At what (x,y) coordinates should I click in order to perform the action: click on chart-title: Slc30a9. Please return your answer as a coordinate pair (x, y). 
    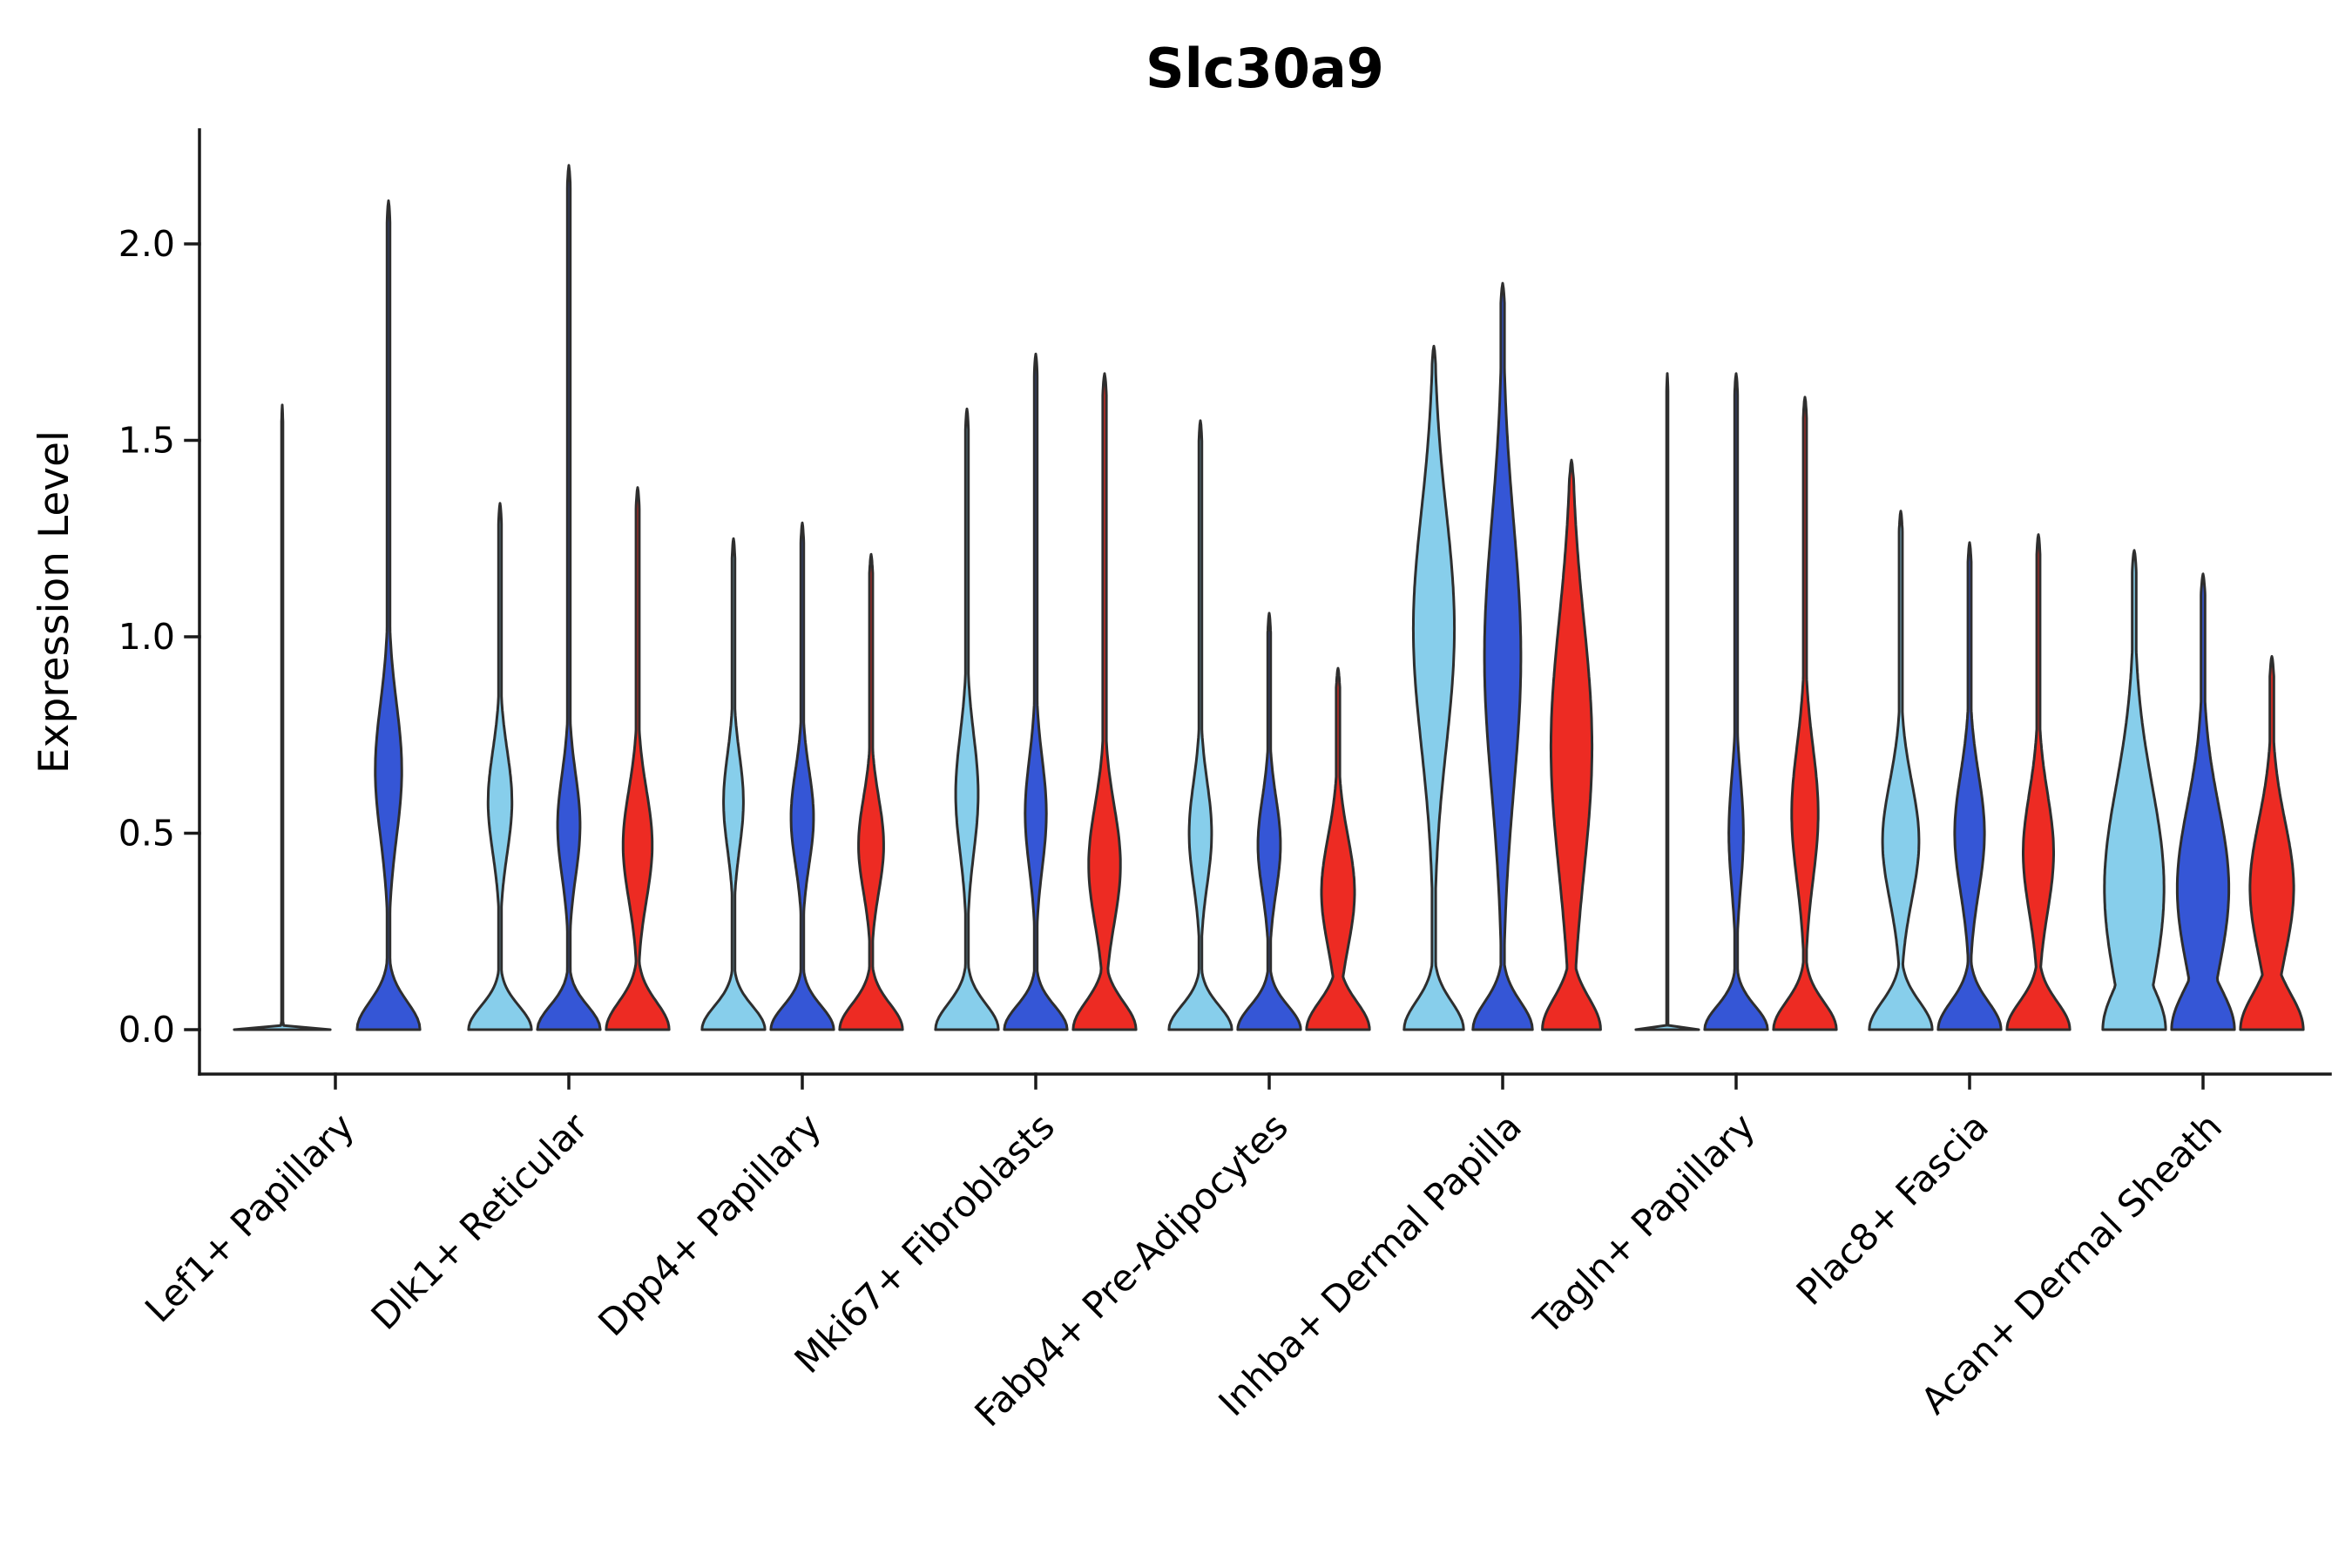
    Looking at the image, I should click on (1265, 68).